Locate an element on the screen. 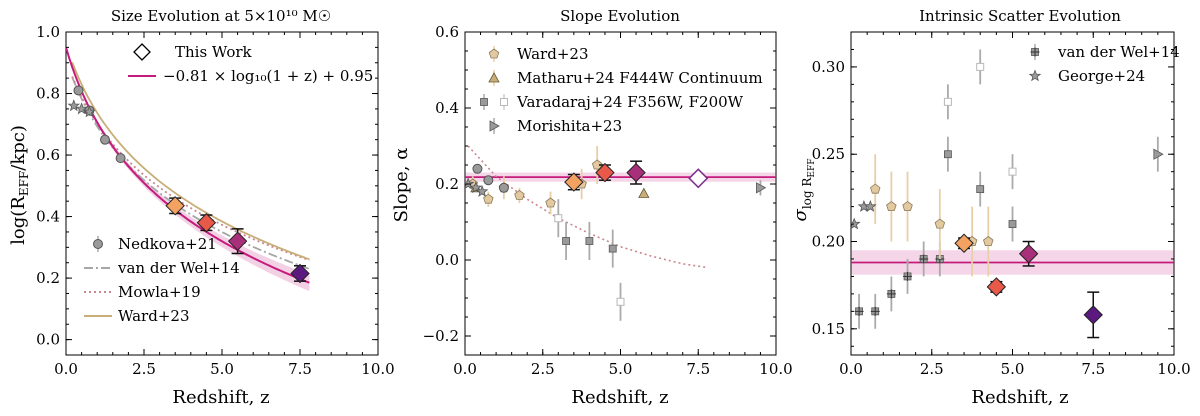 Image resolution: width=1200 pixels, height=416 pixels. panel2-xlabel: Redshift, z is located at coordinates (619, 397).